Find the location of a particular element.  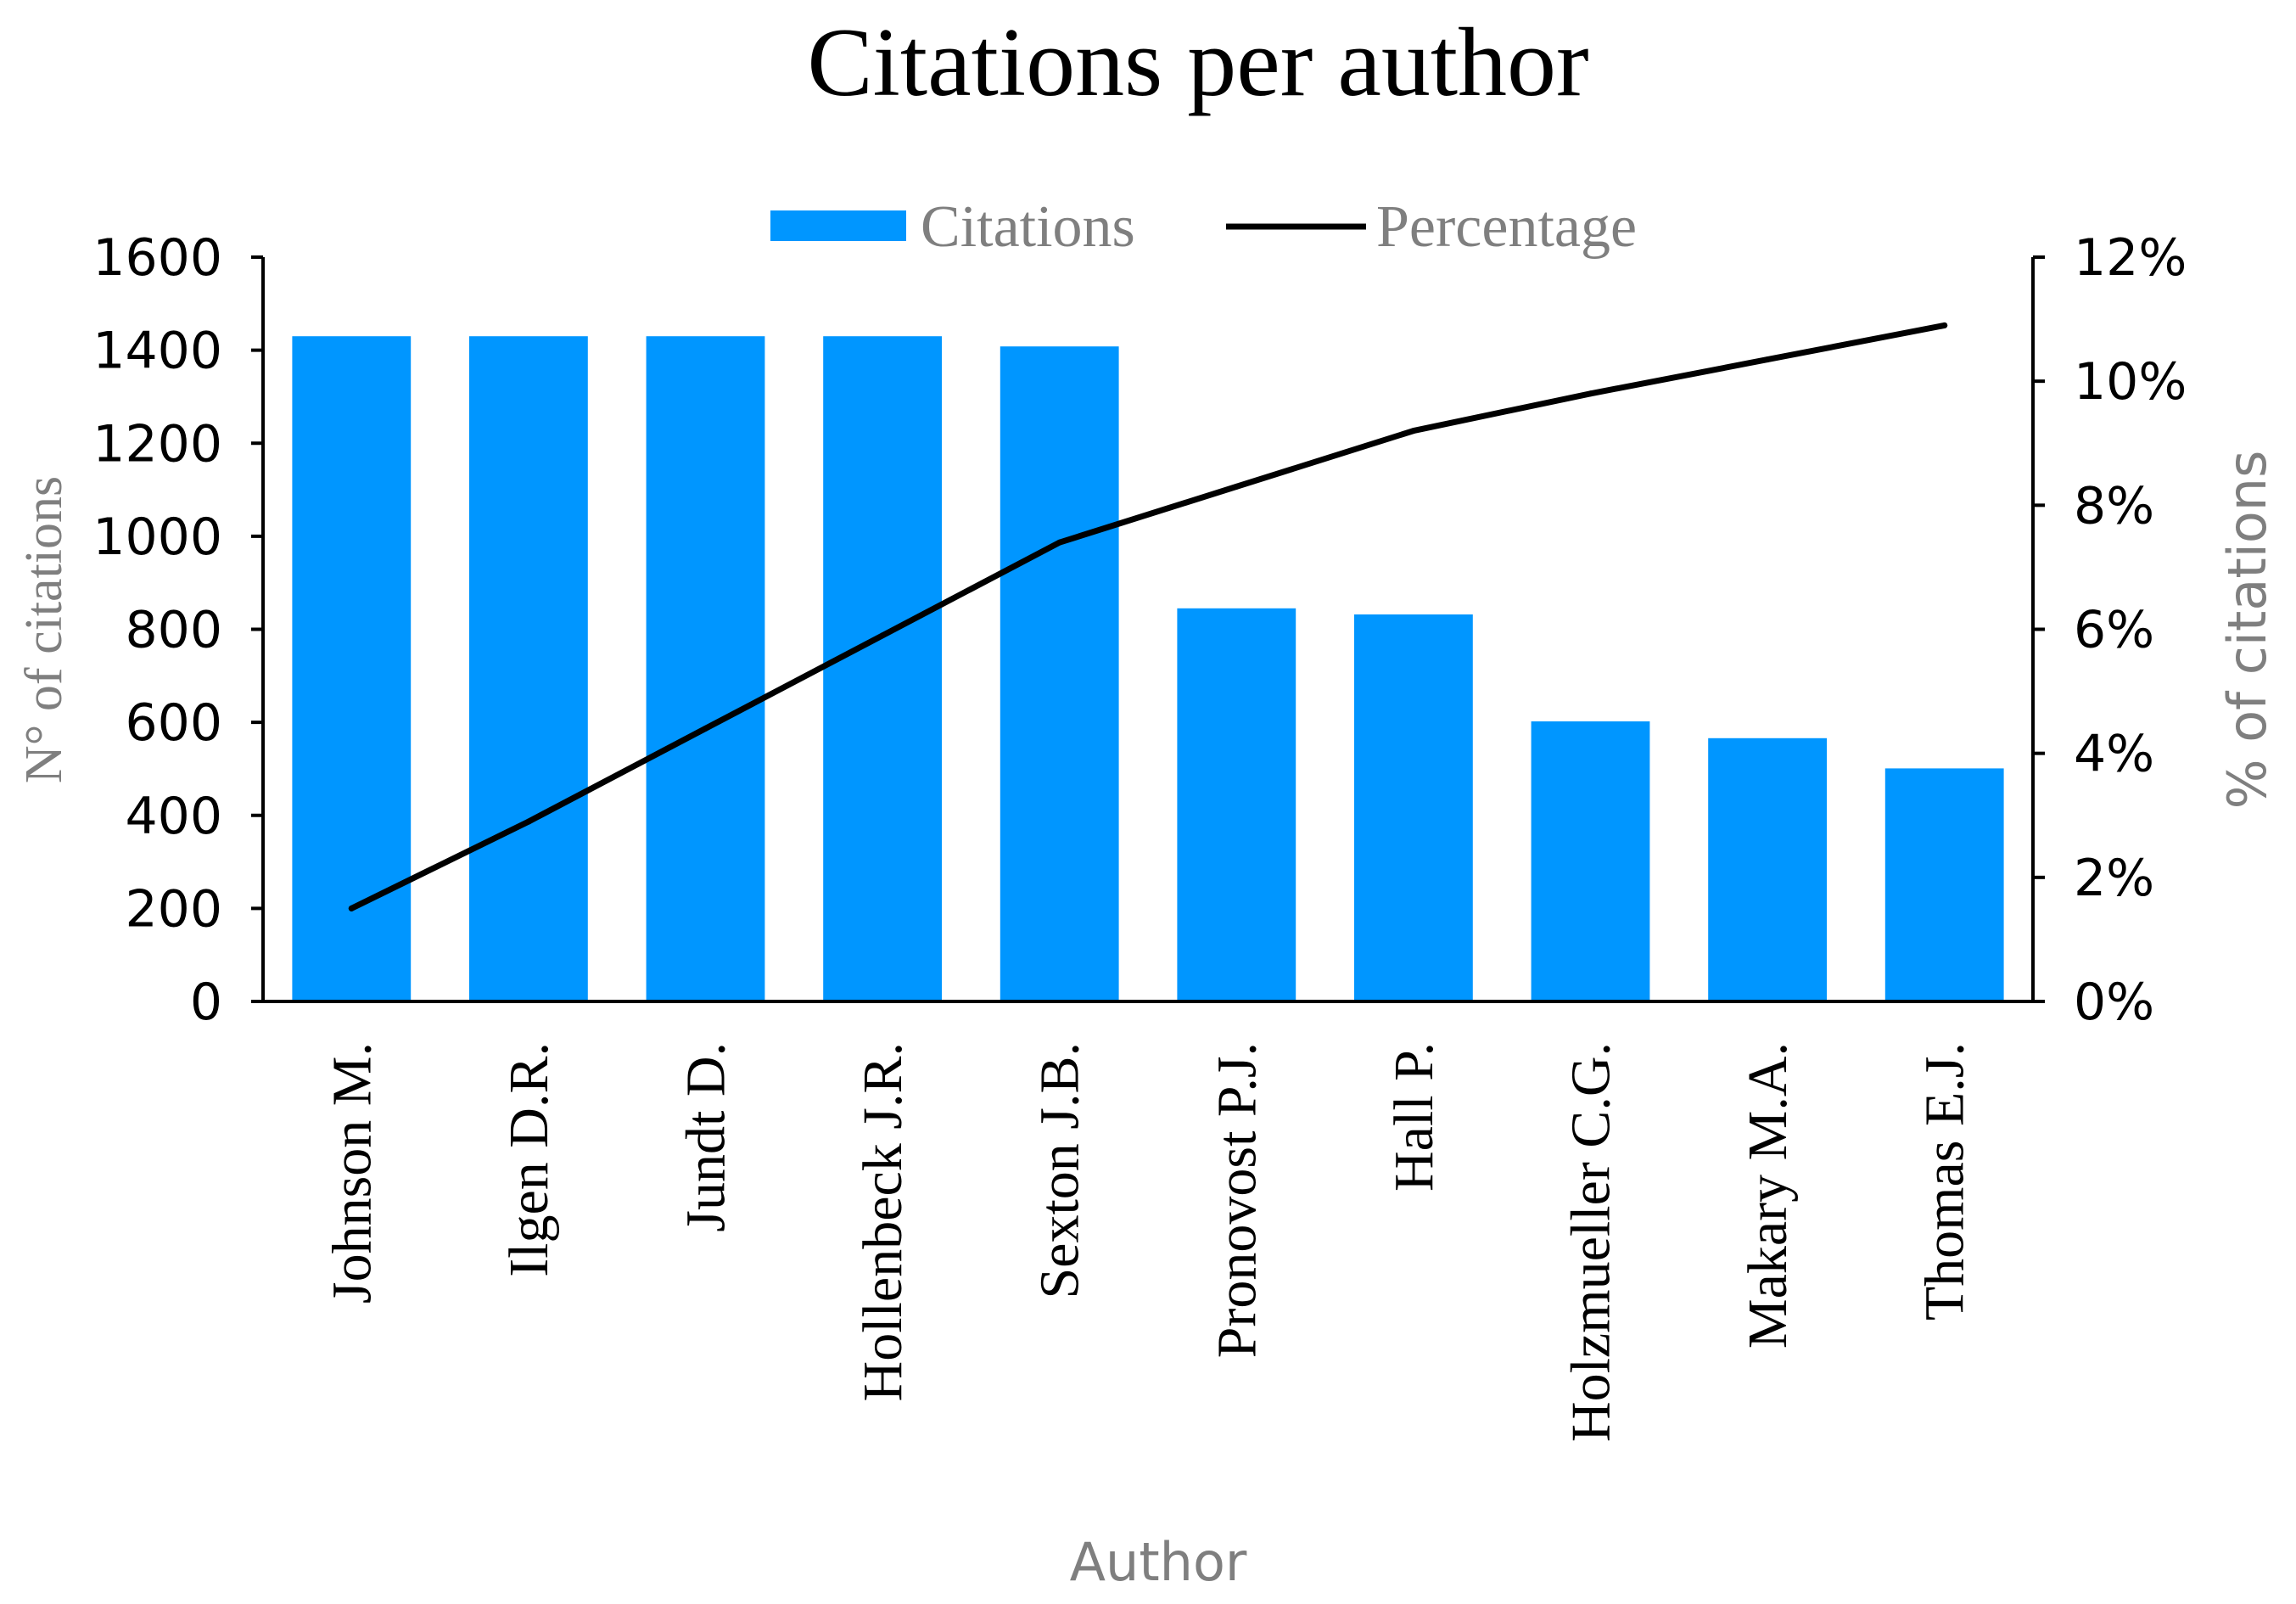

left-axis-ticks: 0 200 400 600 800 1000 1200 1400 1600 is located at coordinates (178, 630).